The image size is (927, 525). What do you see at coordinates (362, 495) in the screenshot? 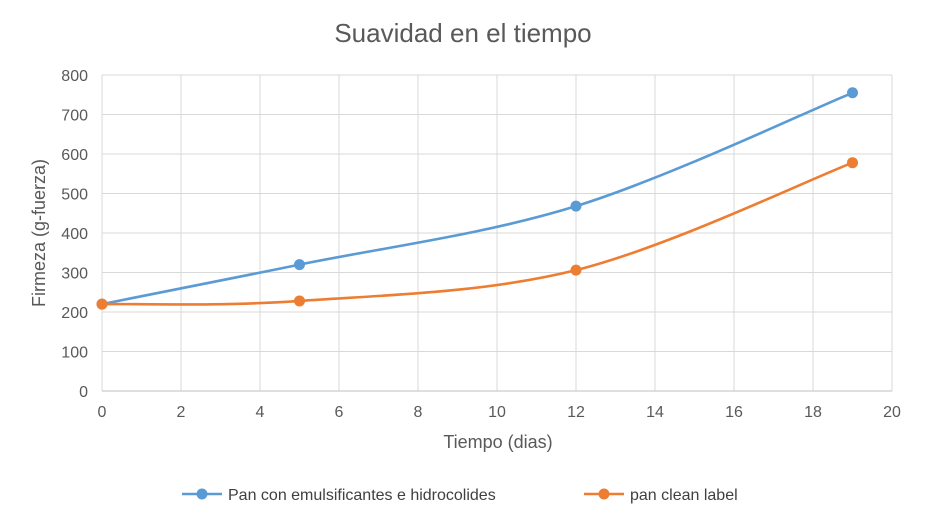
I see `legend-label: Pan con emulsificantes e hidrocolides` at bounding box center [362, 495].